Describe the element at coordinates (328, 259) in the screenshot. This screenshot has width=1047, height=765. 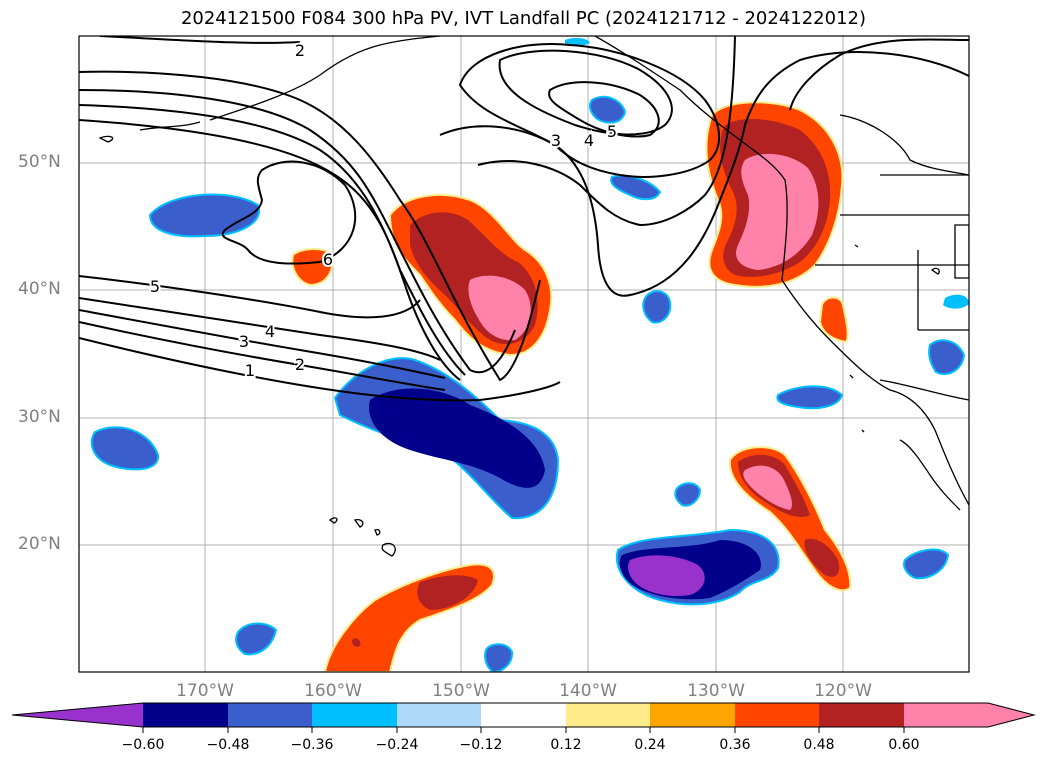
I see `contour-label: 6` at that location.